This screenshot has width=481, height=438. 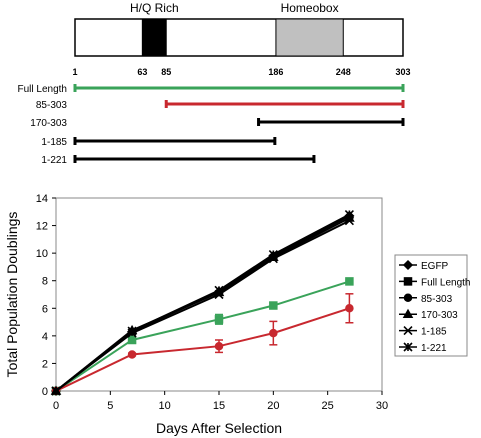 I want to click on protein-bar, so click(x=239, y=37).